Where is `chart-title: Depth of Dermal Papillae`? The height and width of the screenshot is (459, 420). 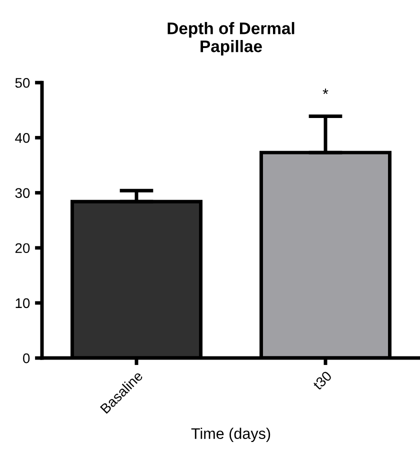 chart-title: Depth of Dermal Papillae is located at coordinates (231, 39).